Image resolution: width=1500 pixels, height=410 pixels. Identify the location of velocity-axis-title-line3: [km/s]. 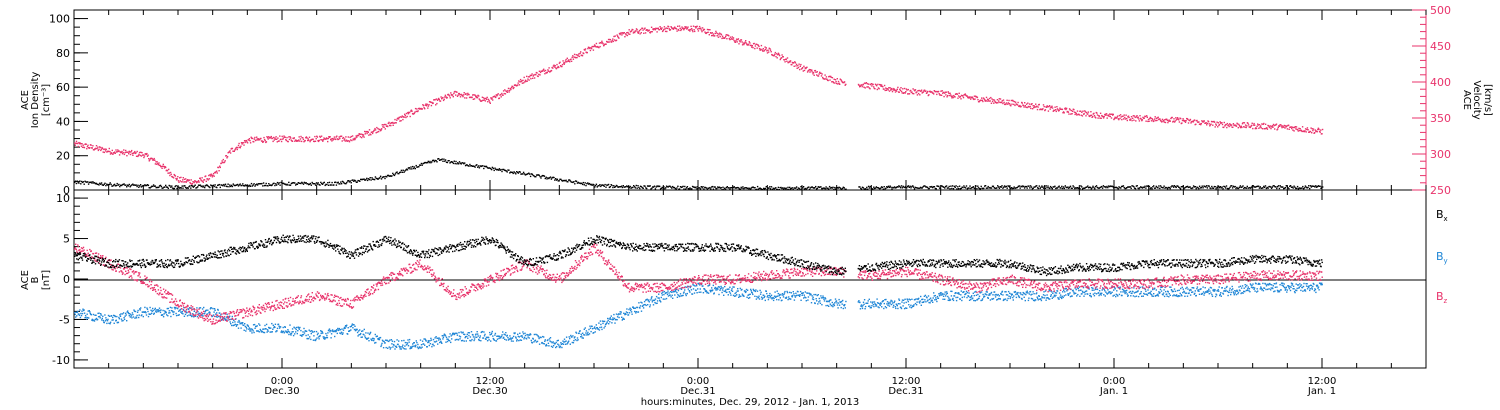
(1487, 100).